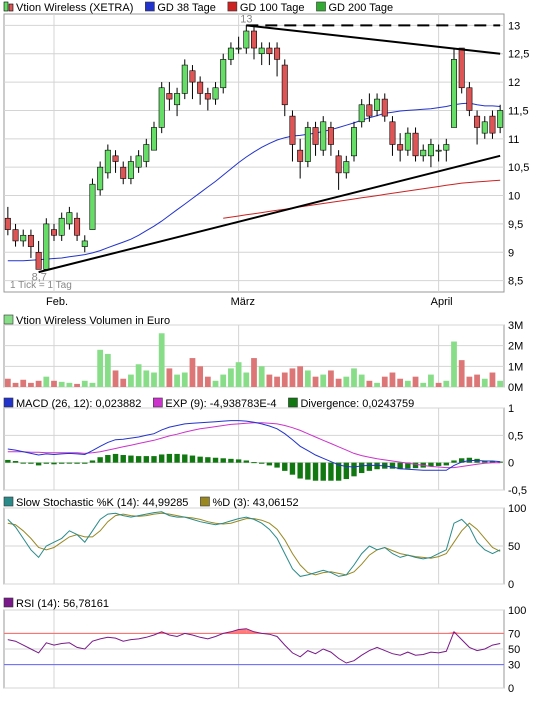 This screenshot has height=701, width=545. What do you see at coordinates (254, 445) in the screenshot?
I see `exp-line` at bounding box center [254, 445].